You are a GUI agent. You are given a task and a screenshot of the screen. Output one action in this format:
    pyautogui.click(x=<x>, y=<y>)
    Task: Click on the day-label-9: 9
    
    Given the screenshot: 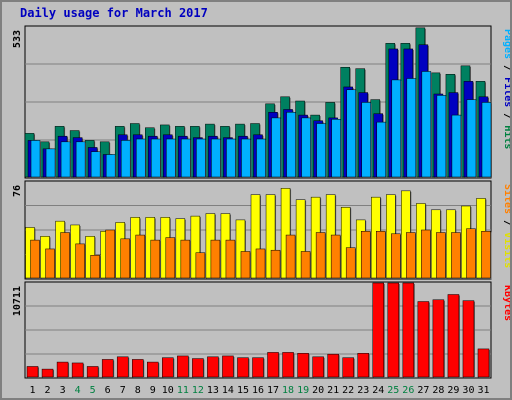 What is the action you would take?
    pyautogui.click(x=153, y=390)
    